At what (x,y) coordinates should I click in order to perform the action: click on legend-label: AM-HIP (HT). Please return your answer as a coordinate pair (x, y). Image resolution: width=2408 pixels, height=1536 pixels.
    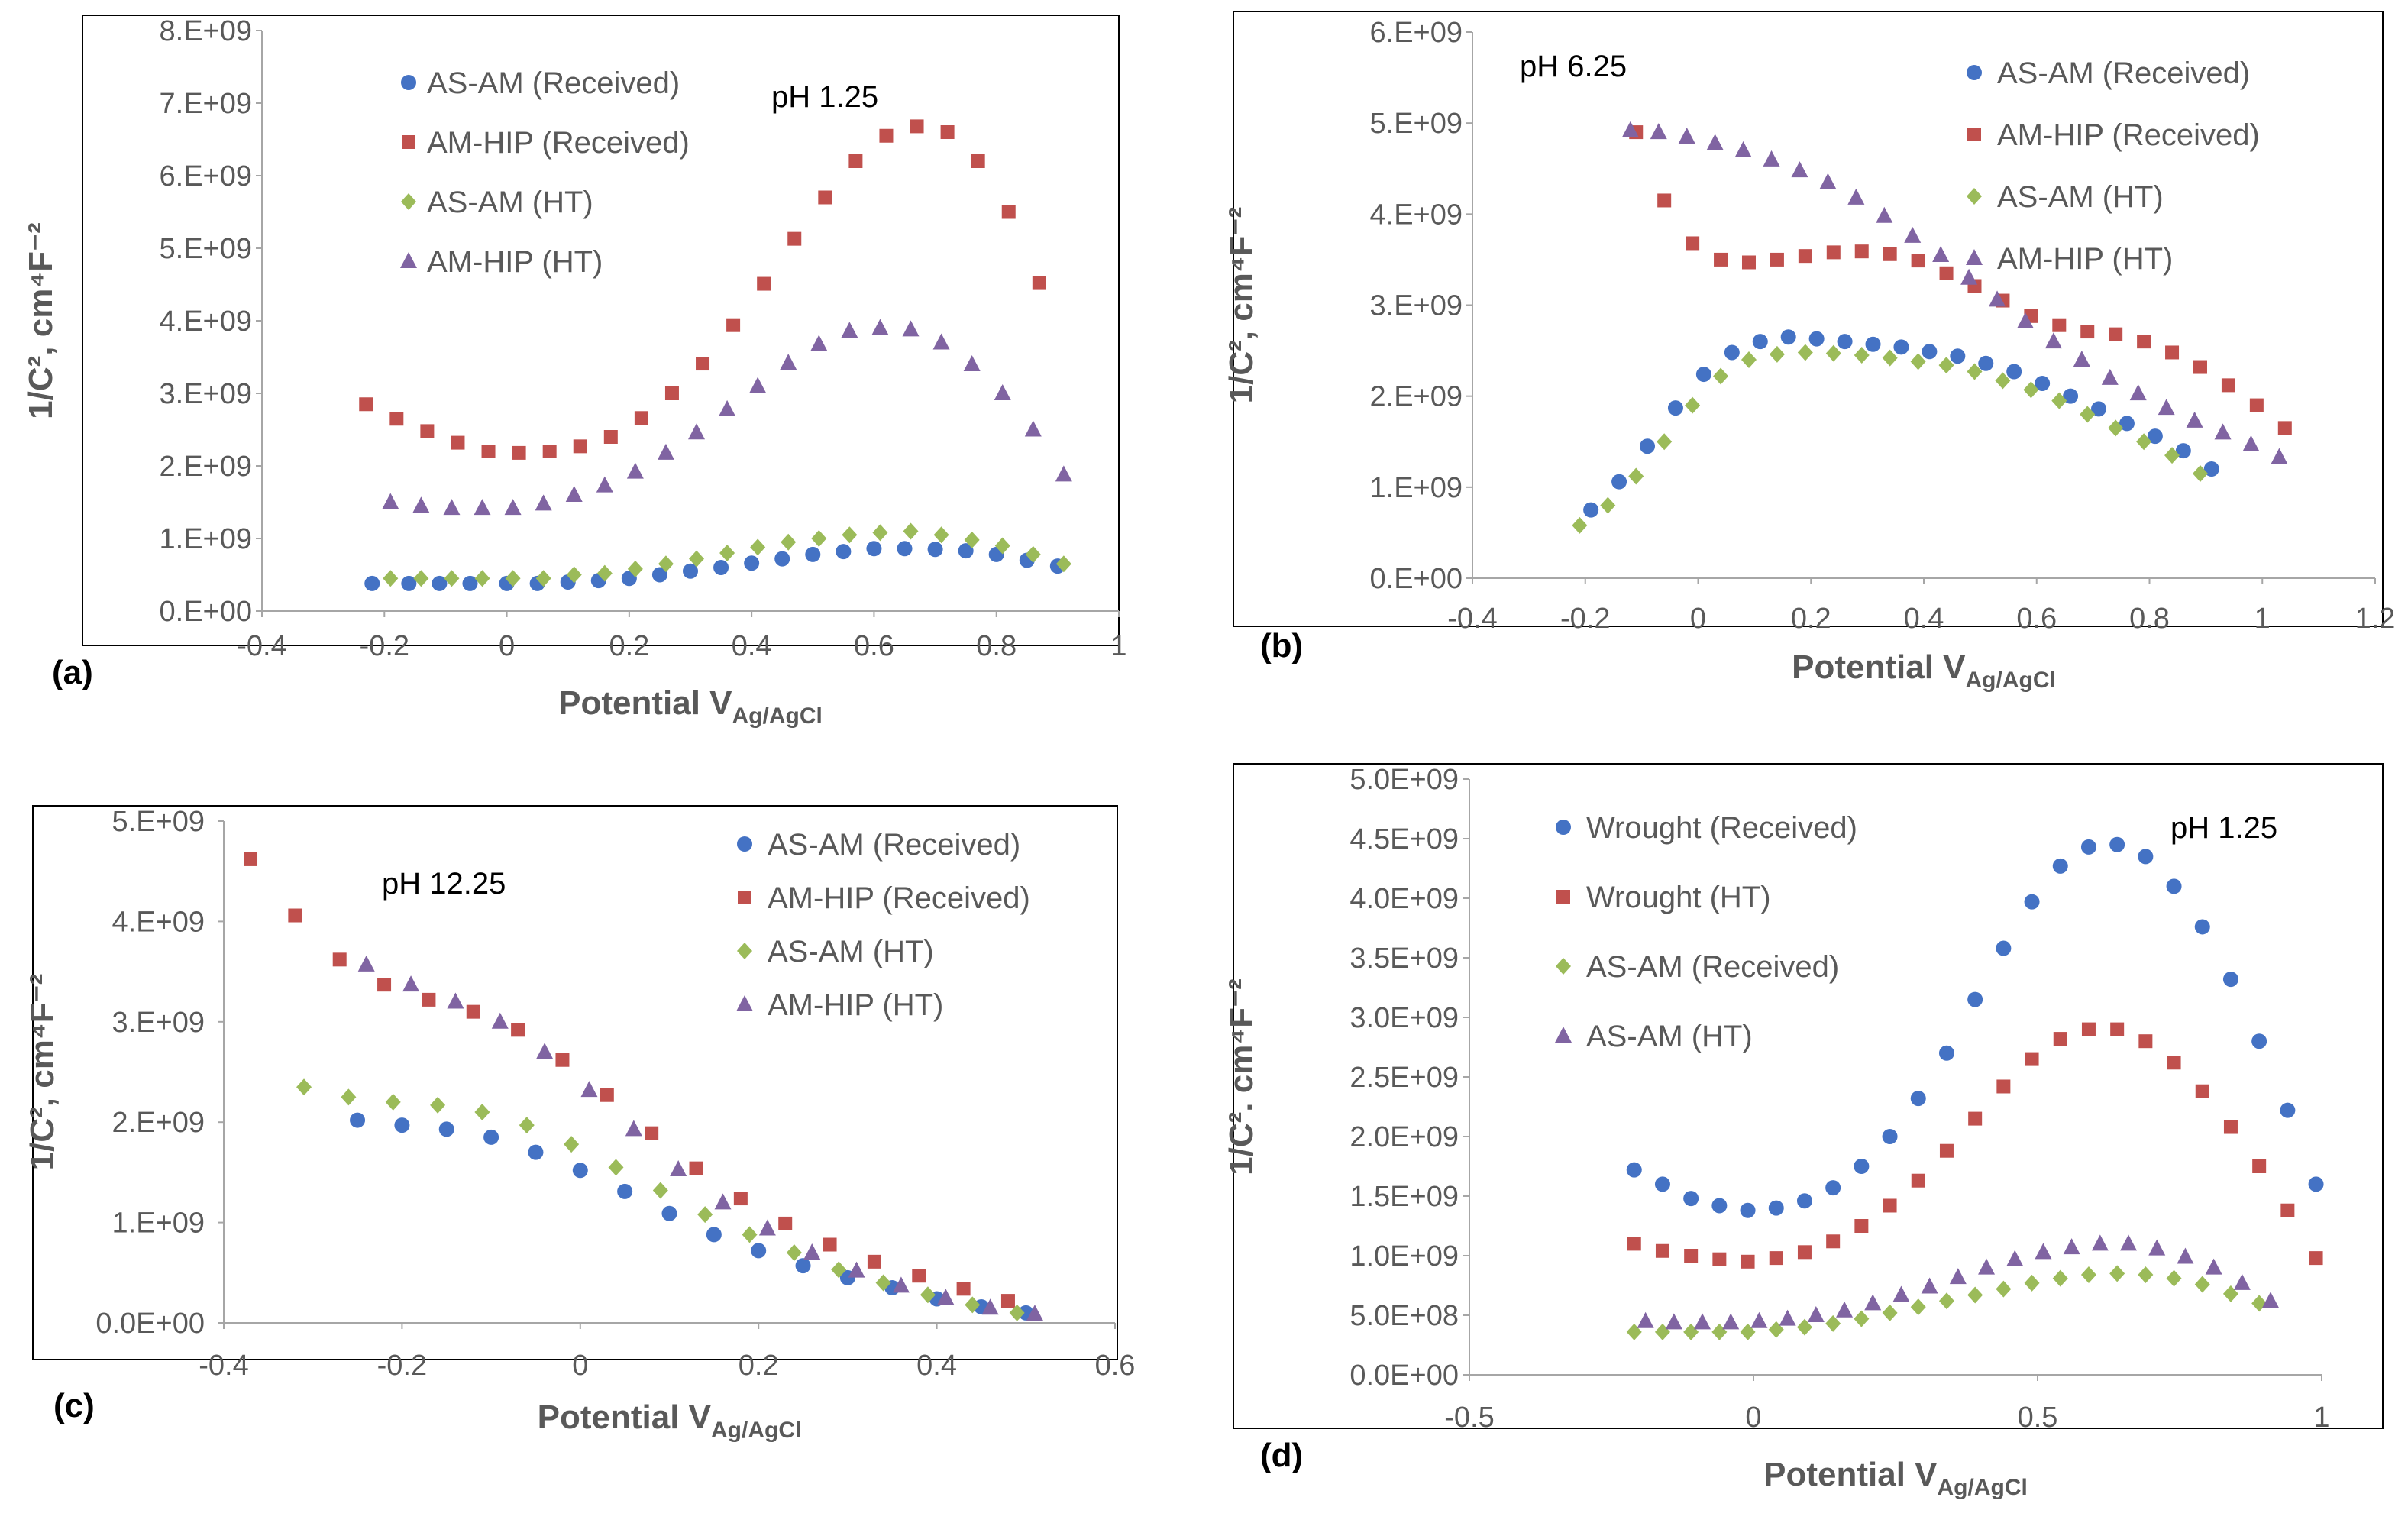
    Looking at the image, I should click on (515, 262).